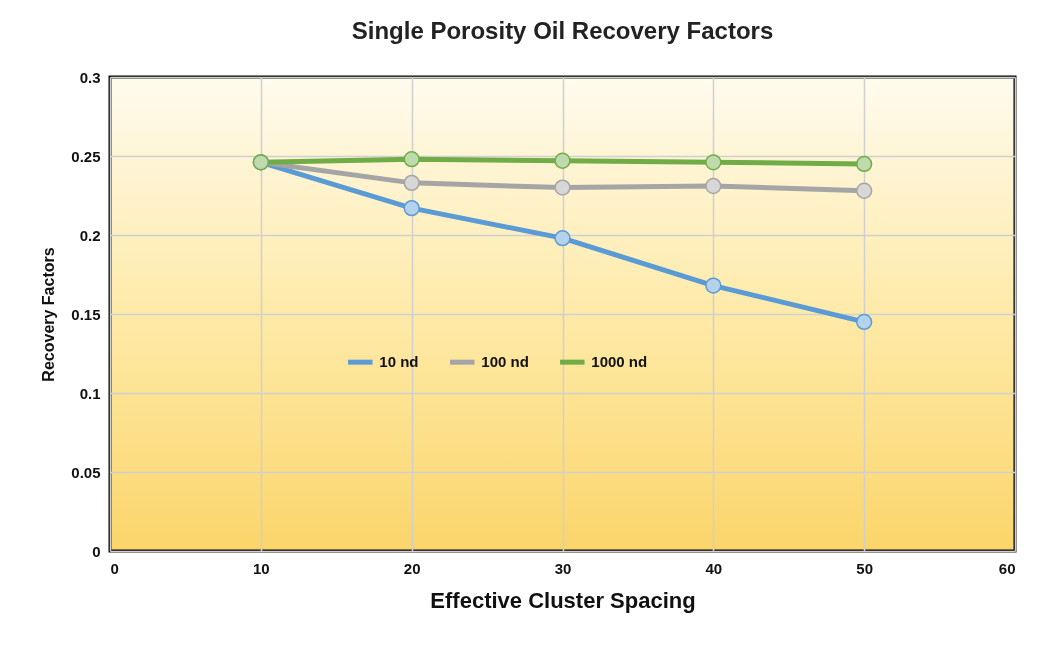  Describe the element at coordinates (86, 156) in the screenshot. I see `y-tick-label: 0.25` at that location.